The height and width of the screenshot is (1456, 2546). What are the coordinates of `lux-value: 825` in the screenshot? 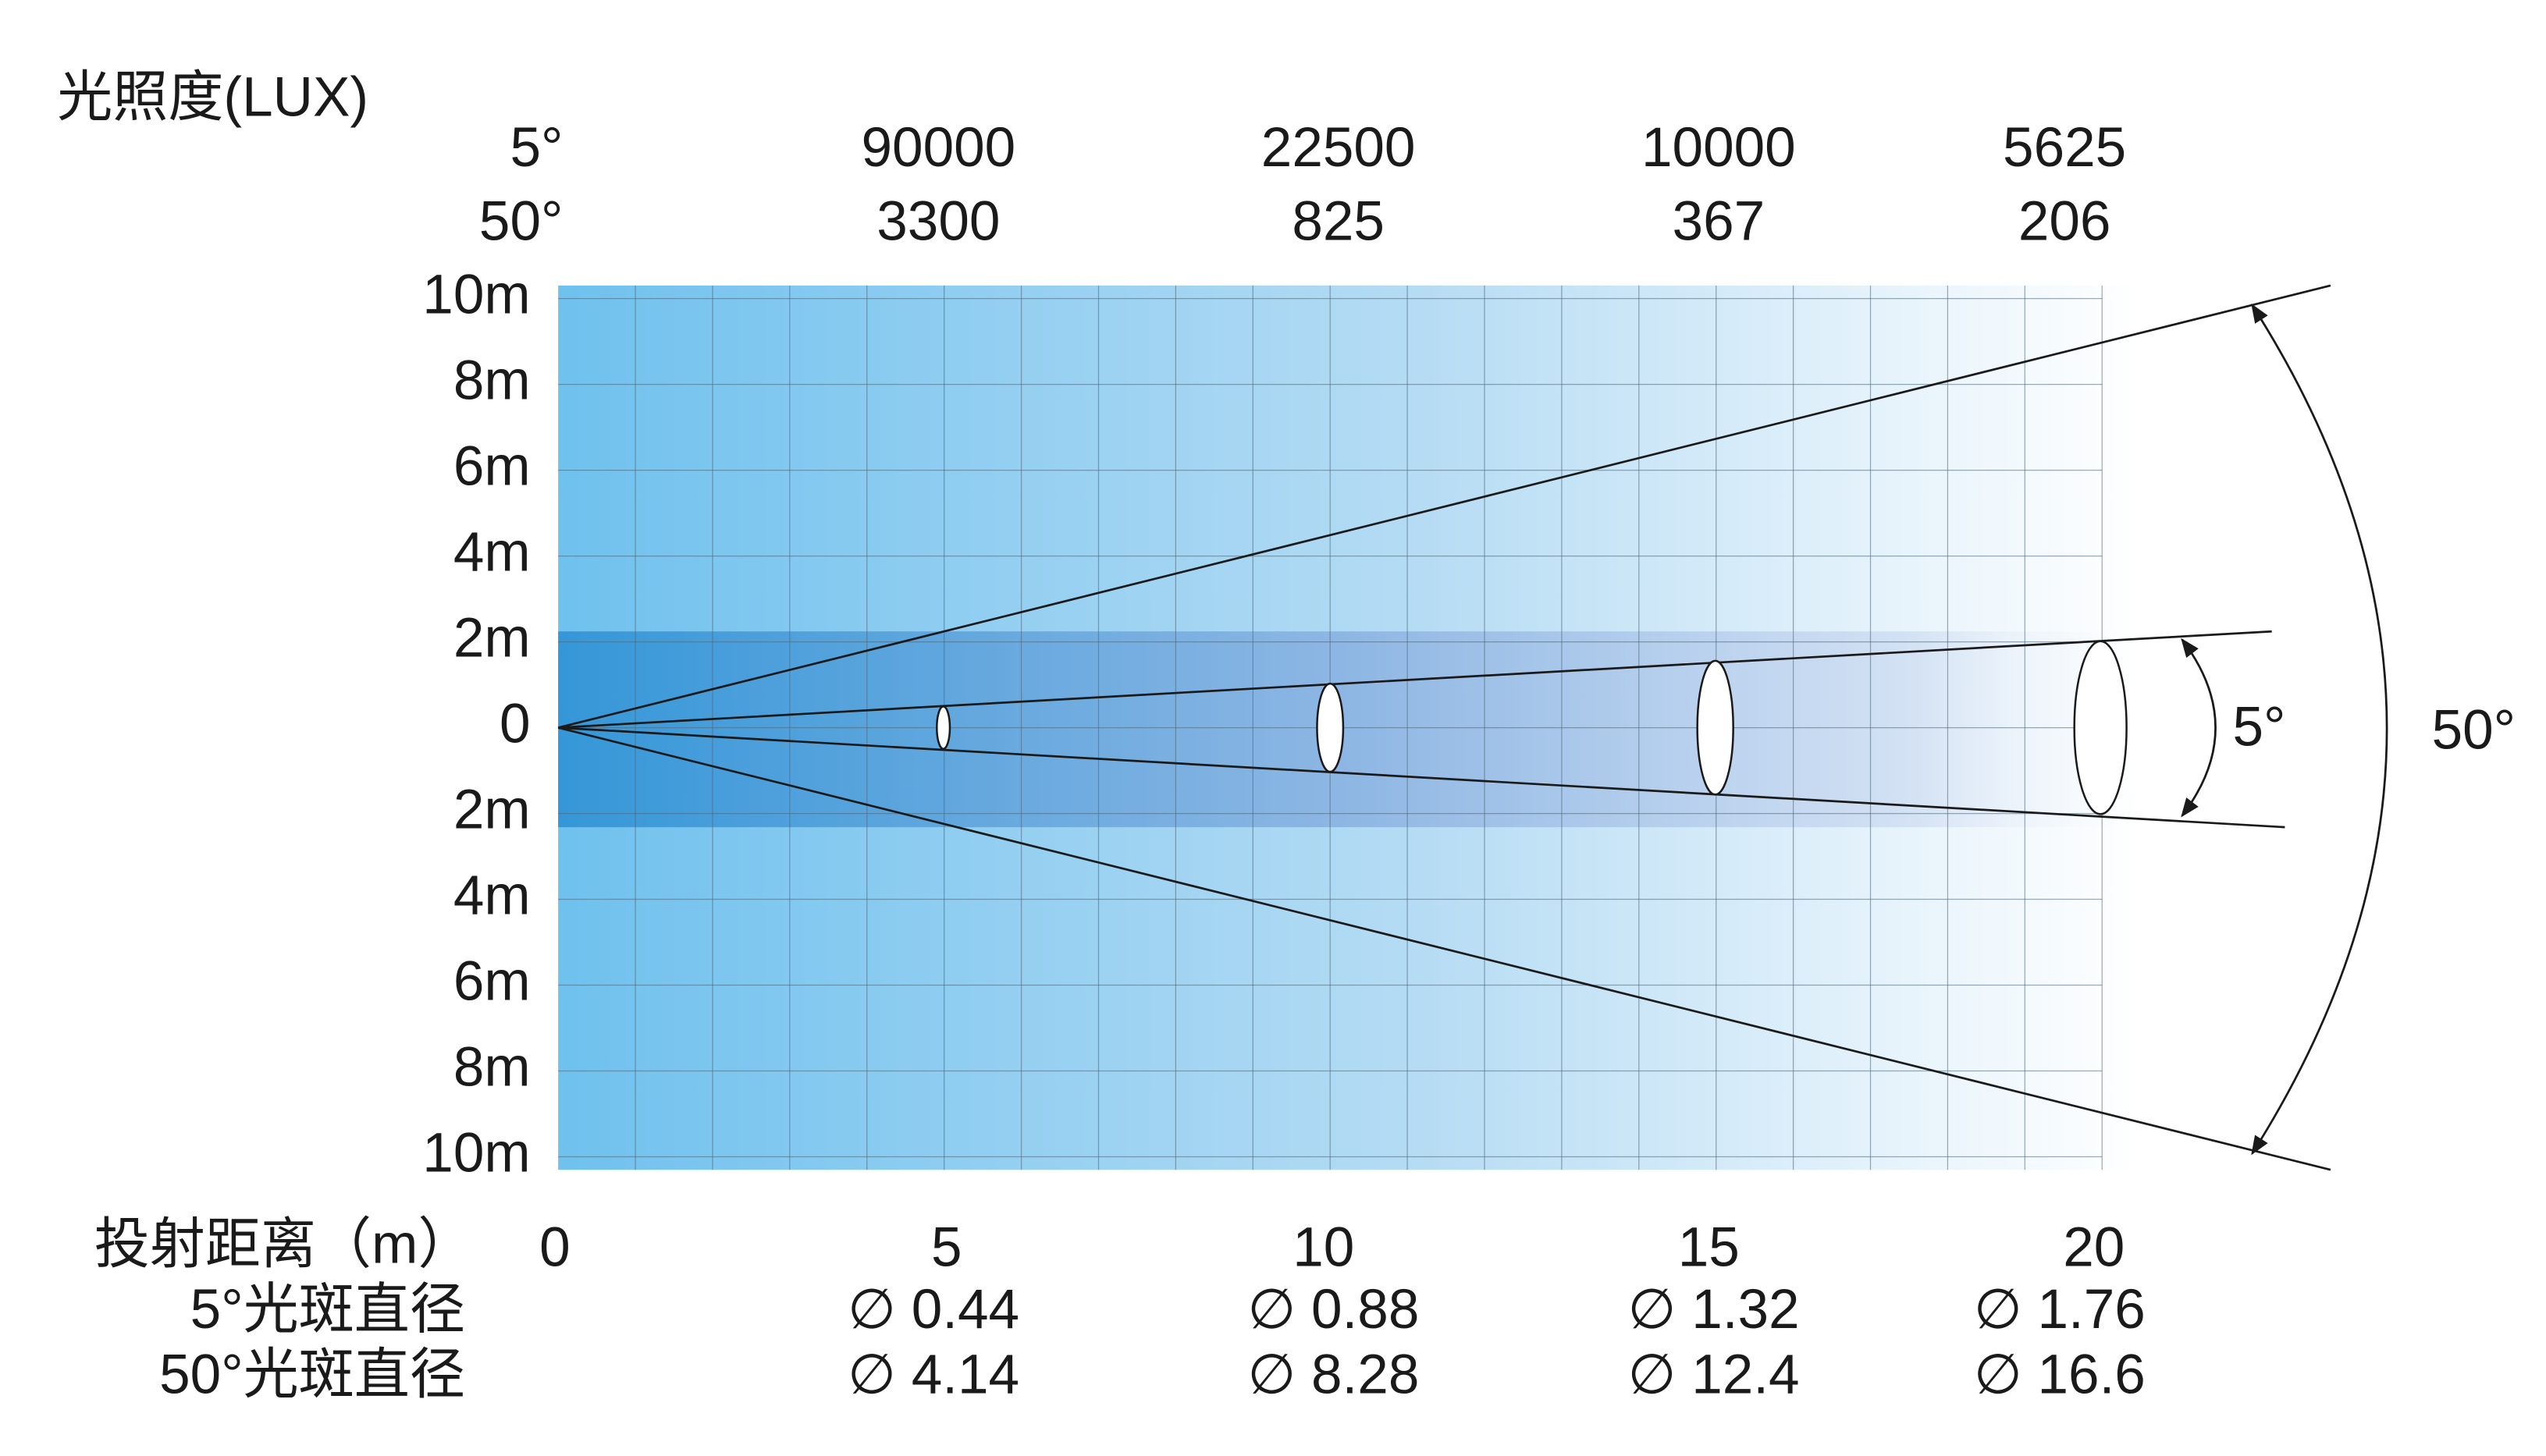 It's located at (1339, 221).